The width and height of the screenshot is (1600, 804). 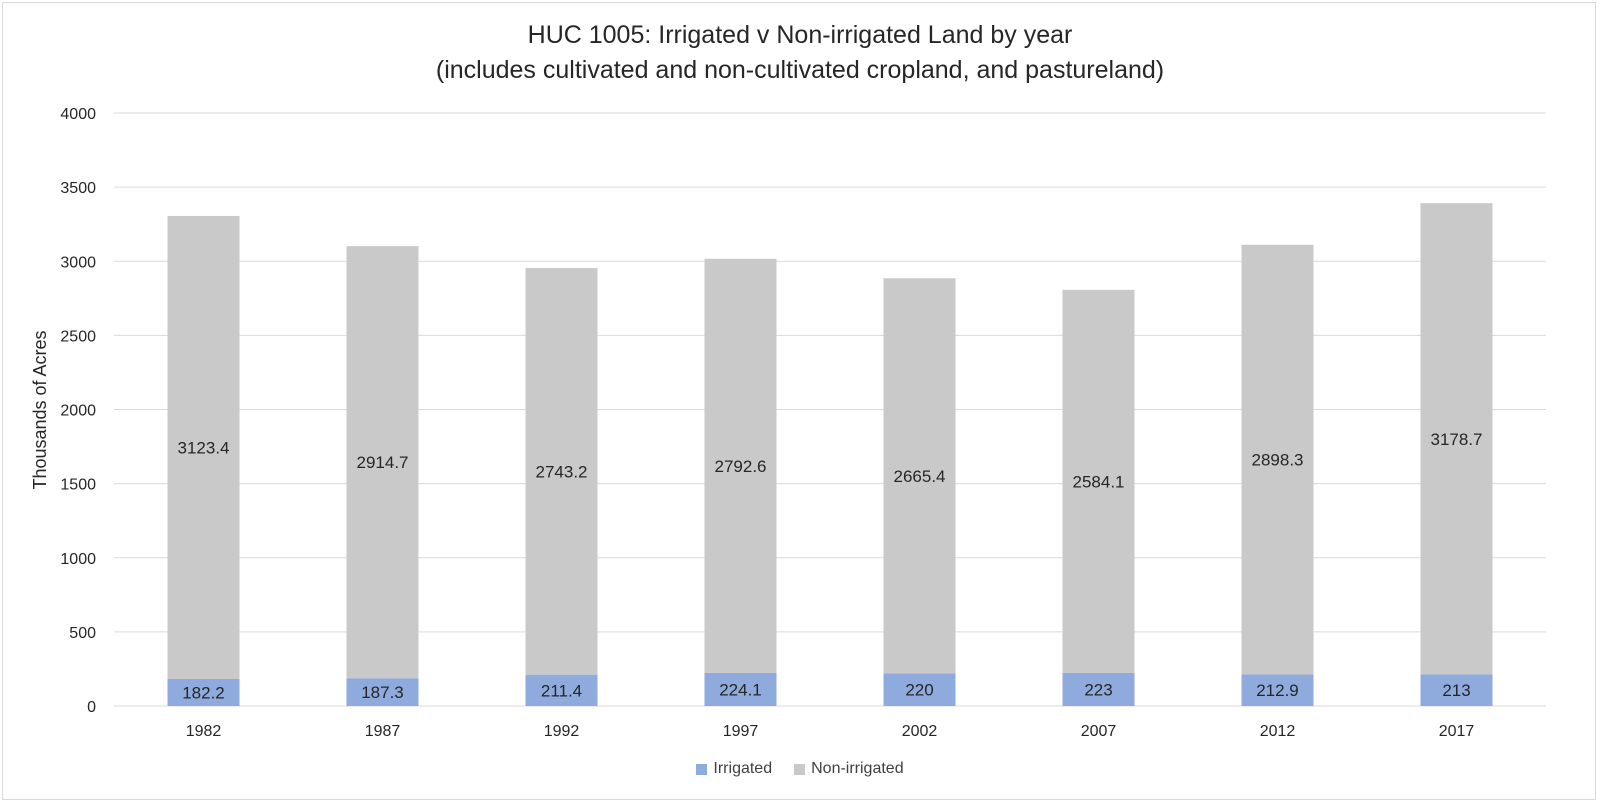 What do you see at coordinates (40, 409) in the screenshot?
I see `y-axis-title: Thousands of Acres` at bounding box center [40, 409].